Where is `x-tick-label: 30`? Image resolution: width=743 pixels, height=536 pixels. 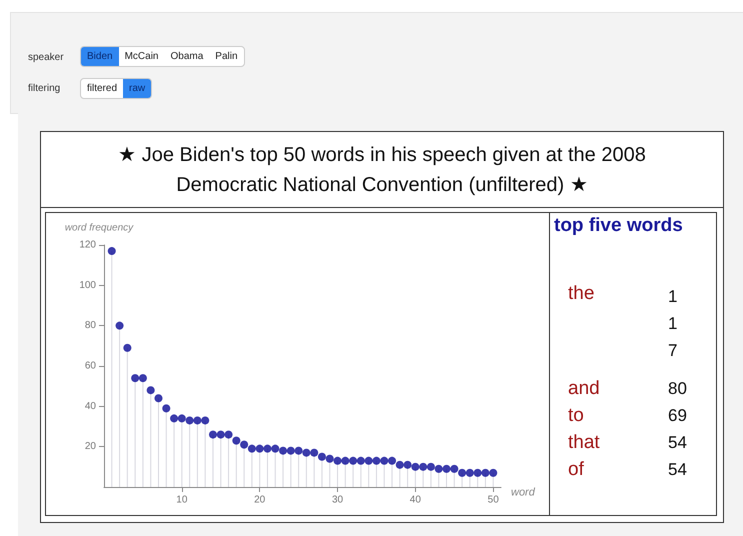
x-tick-label: 30 is located at coordinates (338, 500).